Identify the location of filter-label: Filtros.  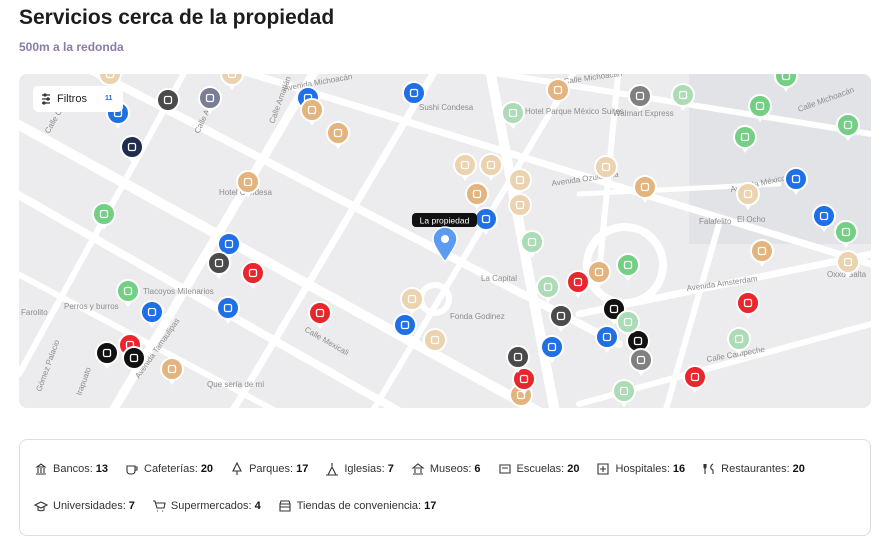
(72, 99).